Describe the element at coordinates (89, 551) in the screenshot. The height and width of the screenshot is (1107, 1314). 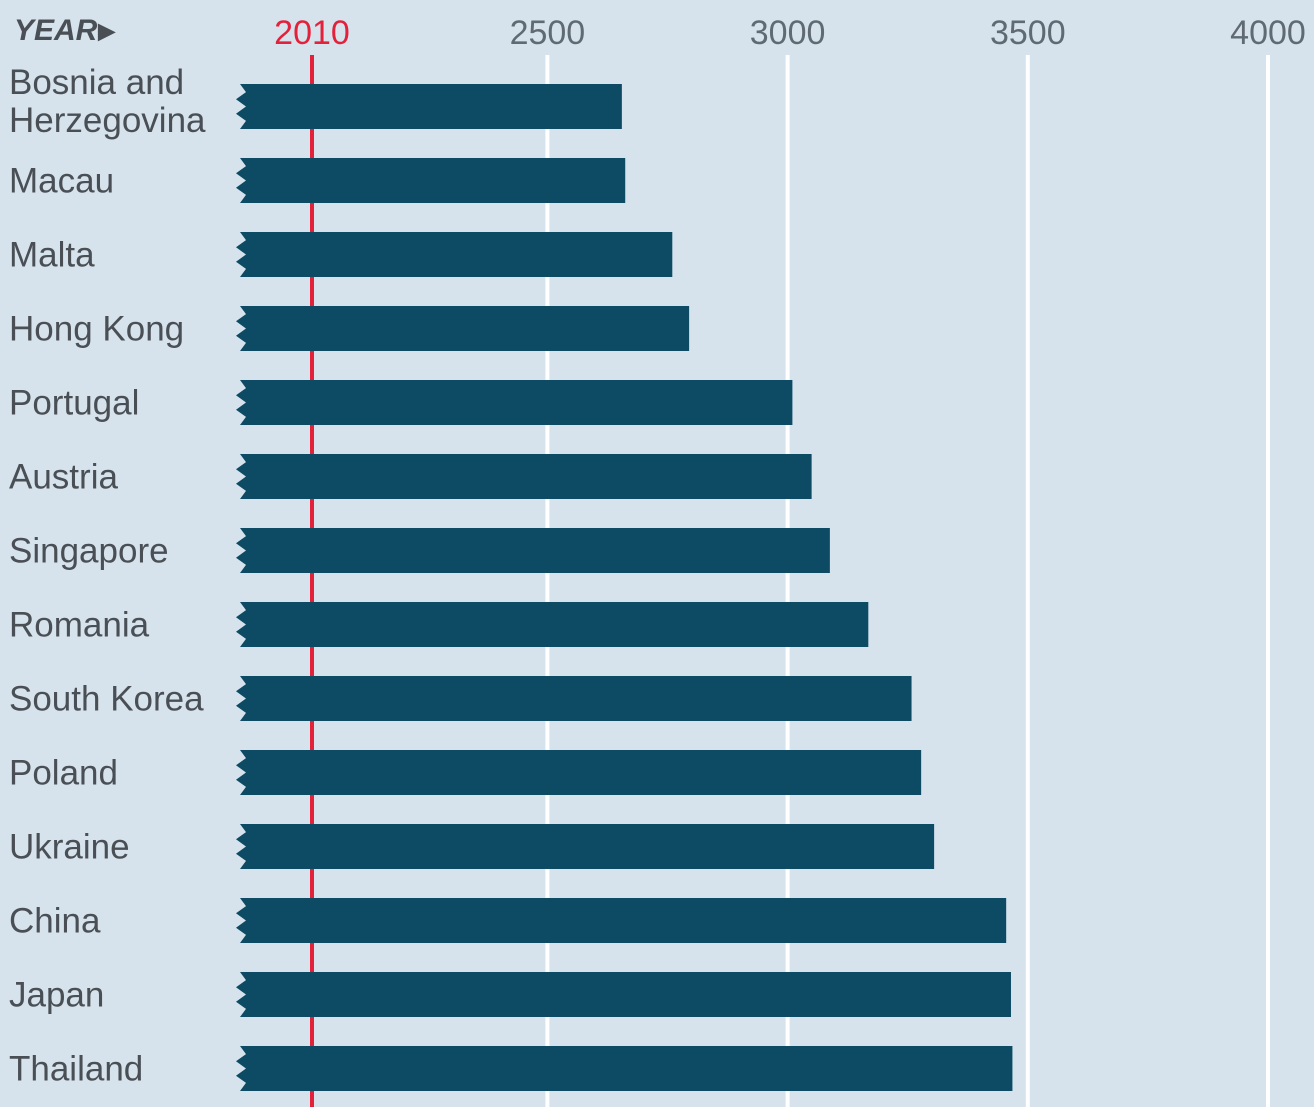
I see `category-label: Singapore` at that location.